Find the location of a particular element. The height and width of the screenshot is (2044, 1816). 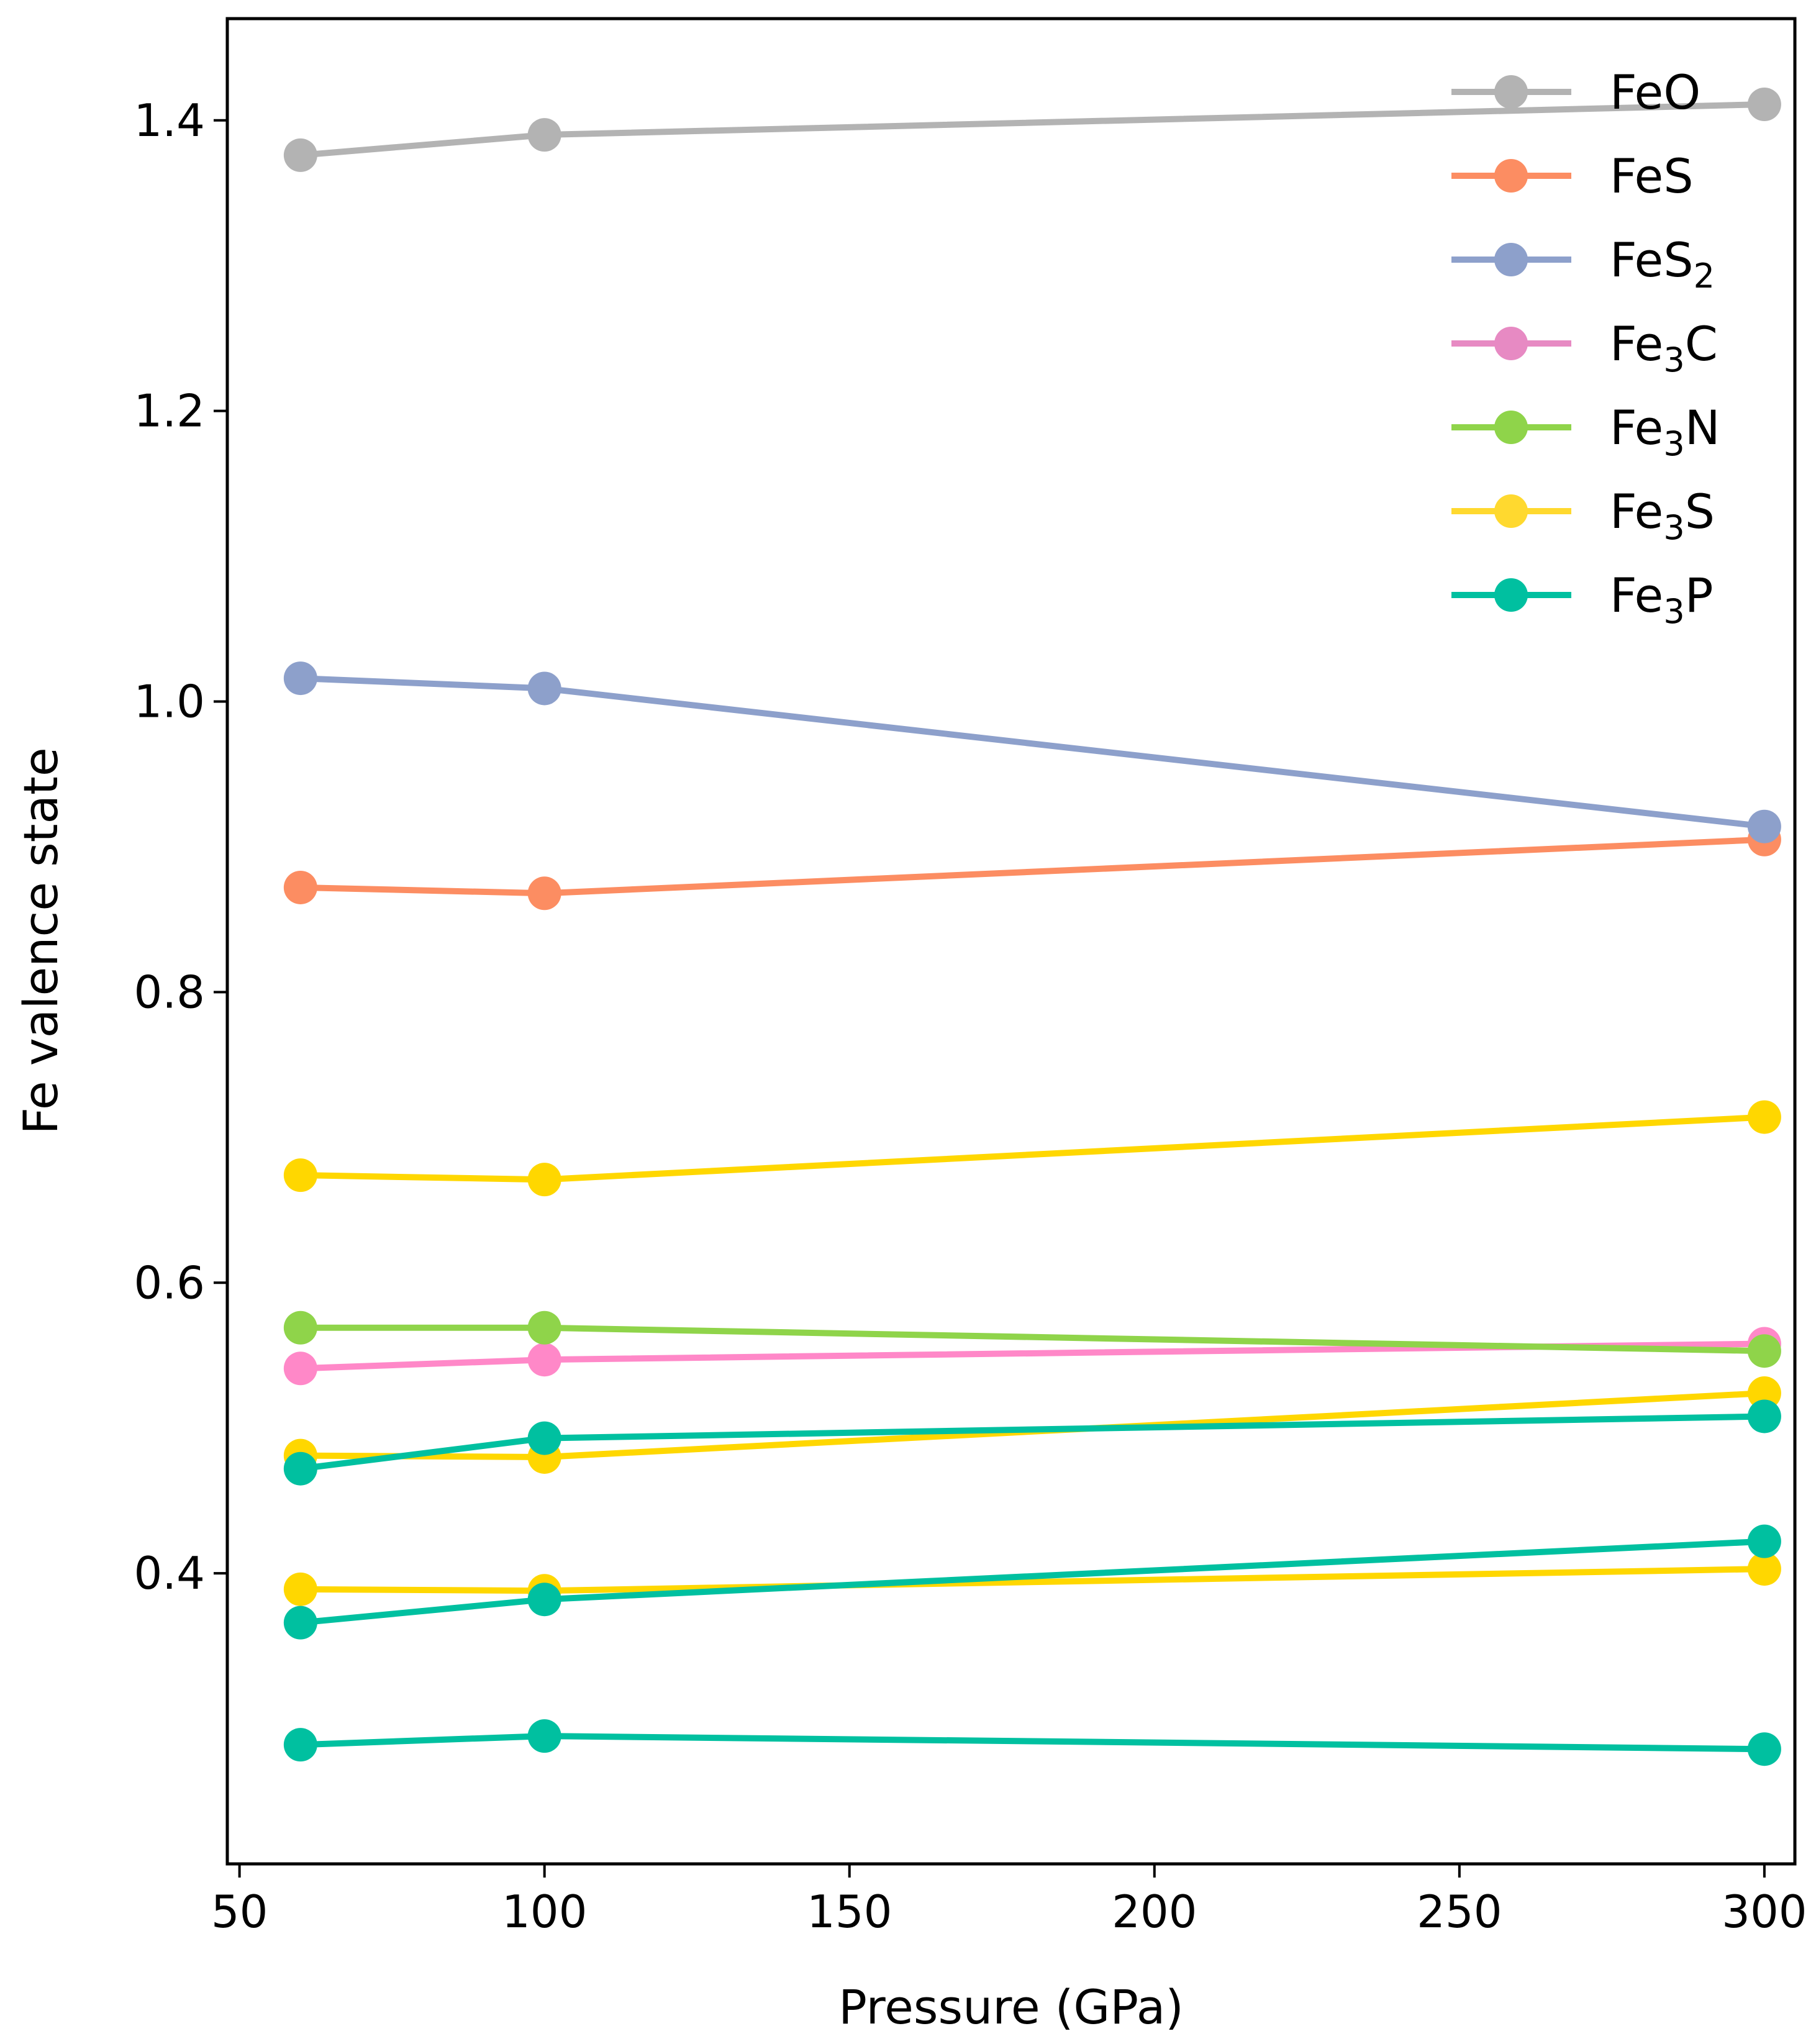

x-tick-label: 200 is located at coordinates (1154, 1912).